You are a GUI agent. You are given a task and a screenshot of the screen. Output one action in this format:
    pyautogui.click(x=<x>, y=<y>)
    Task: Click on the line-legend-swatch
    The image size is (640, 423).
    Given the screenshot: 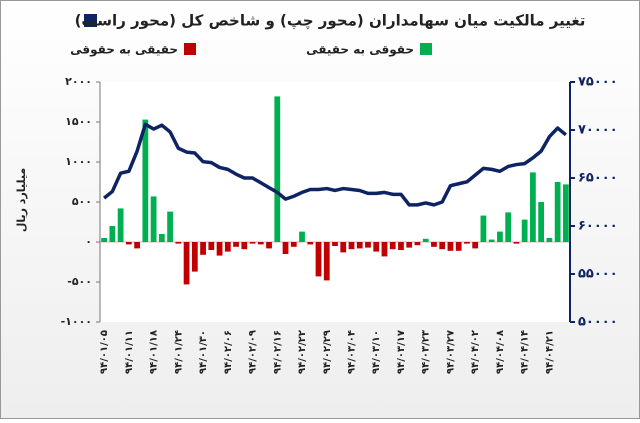 What is the action you would take?
    pyautogui.click(x=90, y=20)
    